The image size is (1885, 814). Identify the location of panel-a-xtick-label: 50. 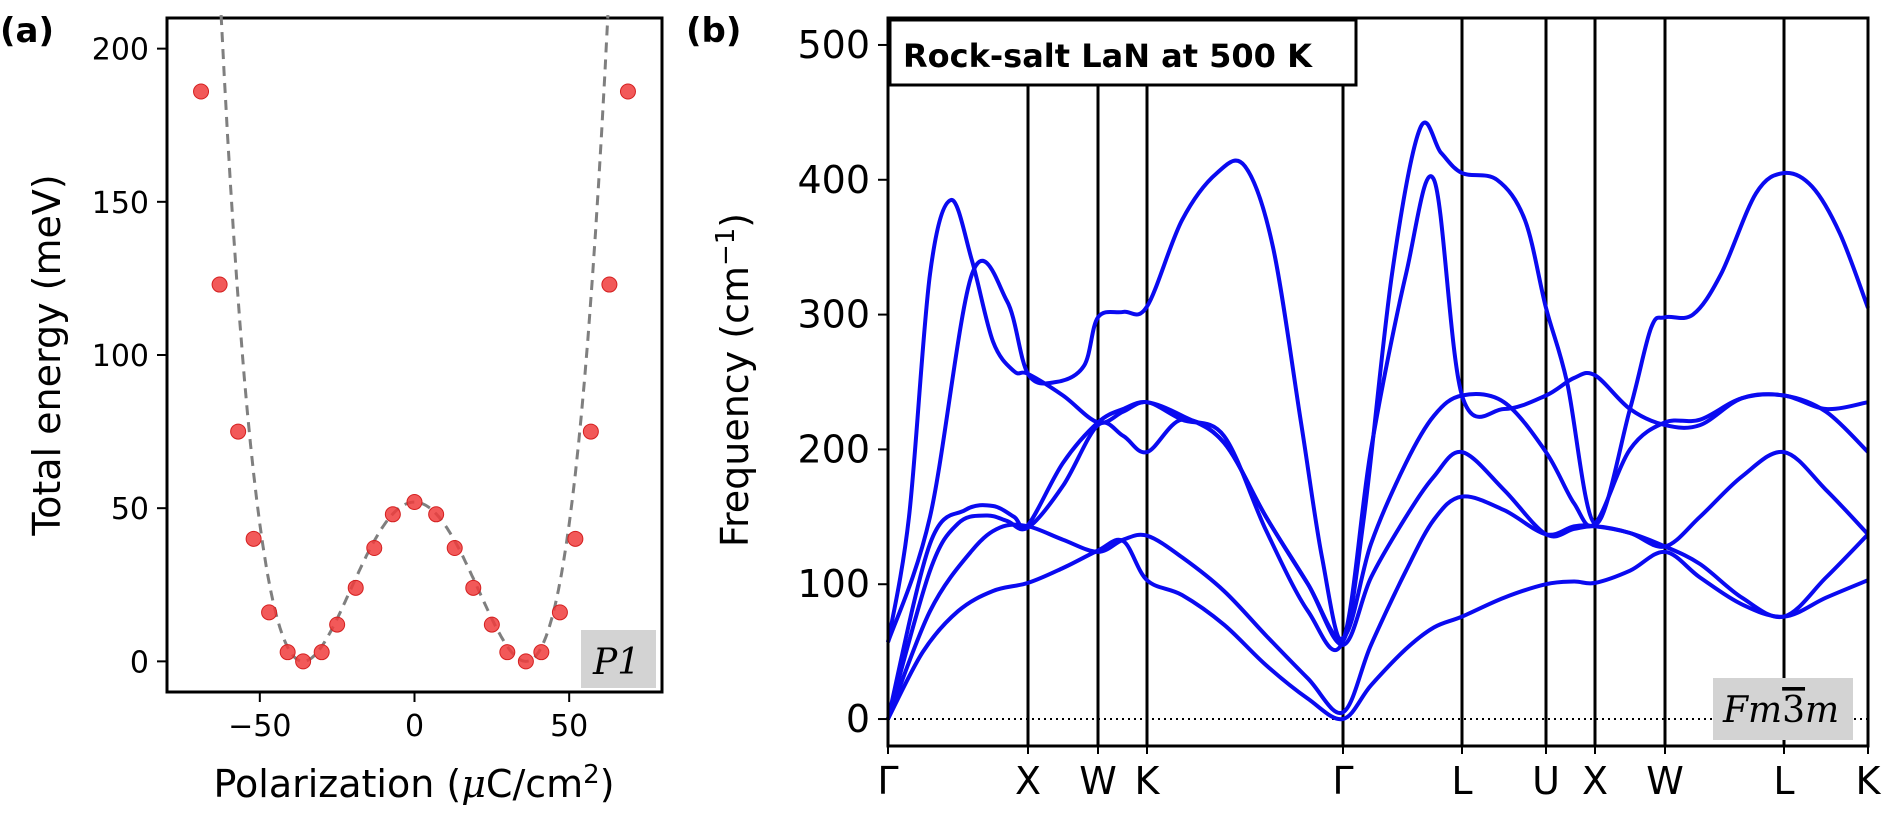
(569, 726).